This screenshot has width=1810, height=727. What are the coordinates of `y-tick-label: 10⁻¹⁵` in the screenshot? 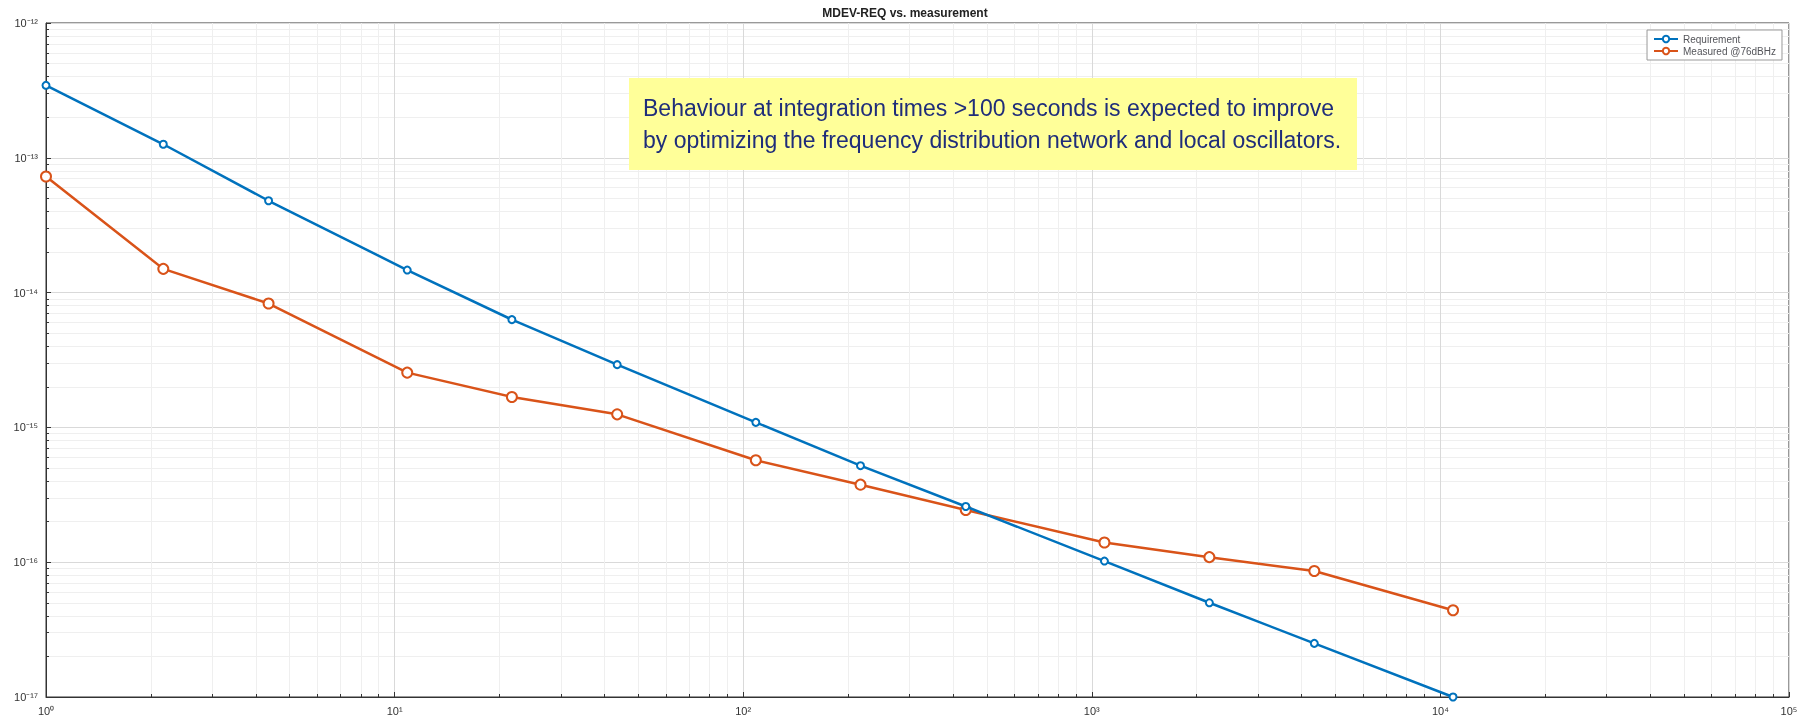 It's located at (25, 427).